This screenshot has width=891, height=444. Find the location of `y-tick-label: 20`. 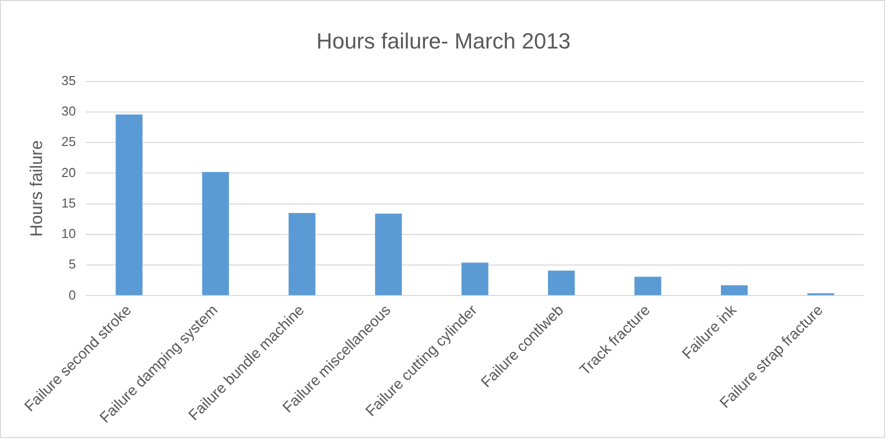

y-tick-label: 20 is located at coordinates (68, 172).